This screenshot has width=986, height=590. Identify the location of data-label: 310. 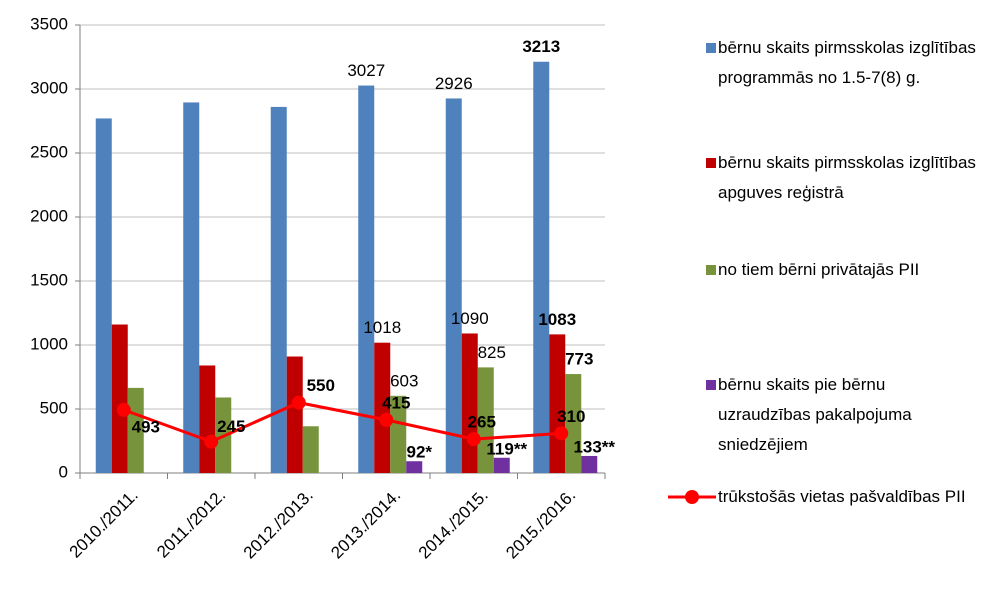
(571, 416).